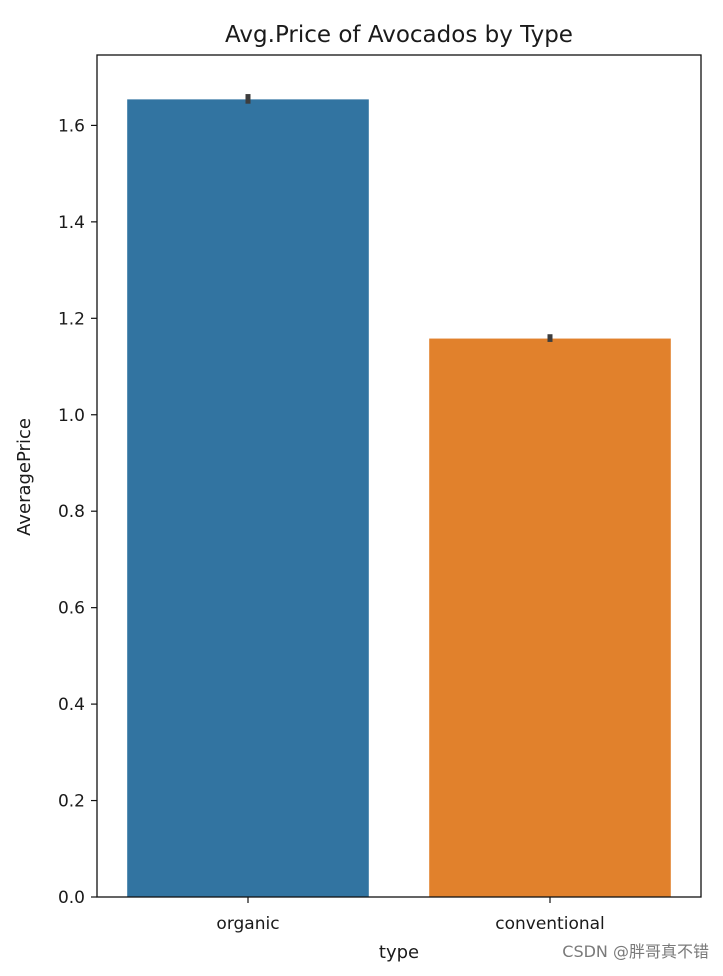 The image size is (723, 976). I want to click on x-axis-label: type, so click(399, 952).